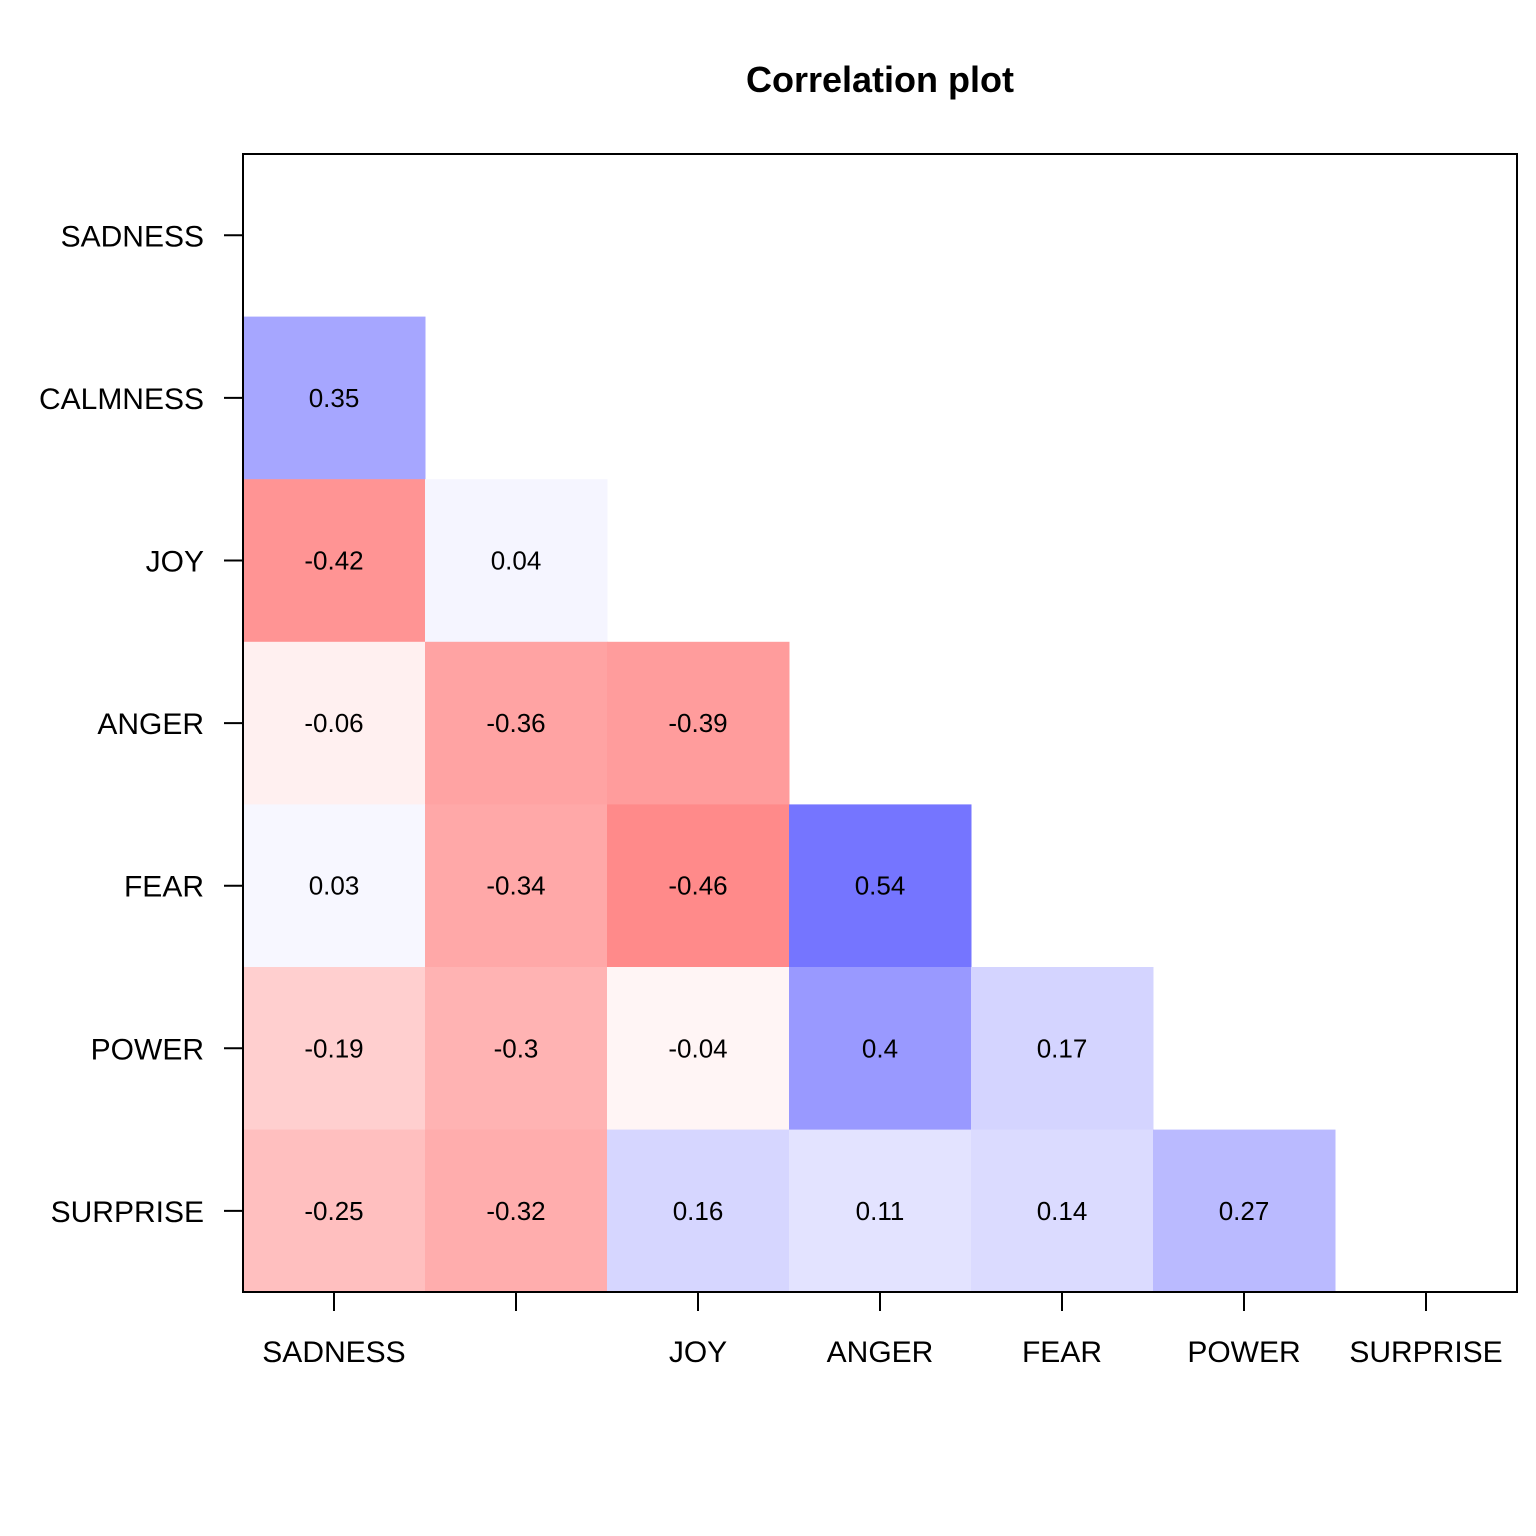 The image size is (1536, 1536). What do you see at coordinates (132, 236) in the screenshot?
I see `y-tick-label: SADNESS` at bounding box center [132, 236].